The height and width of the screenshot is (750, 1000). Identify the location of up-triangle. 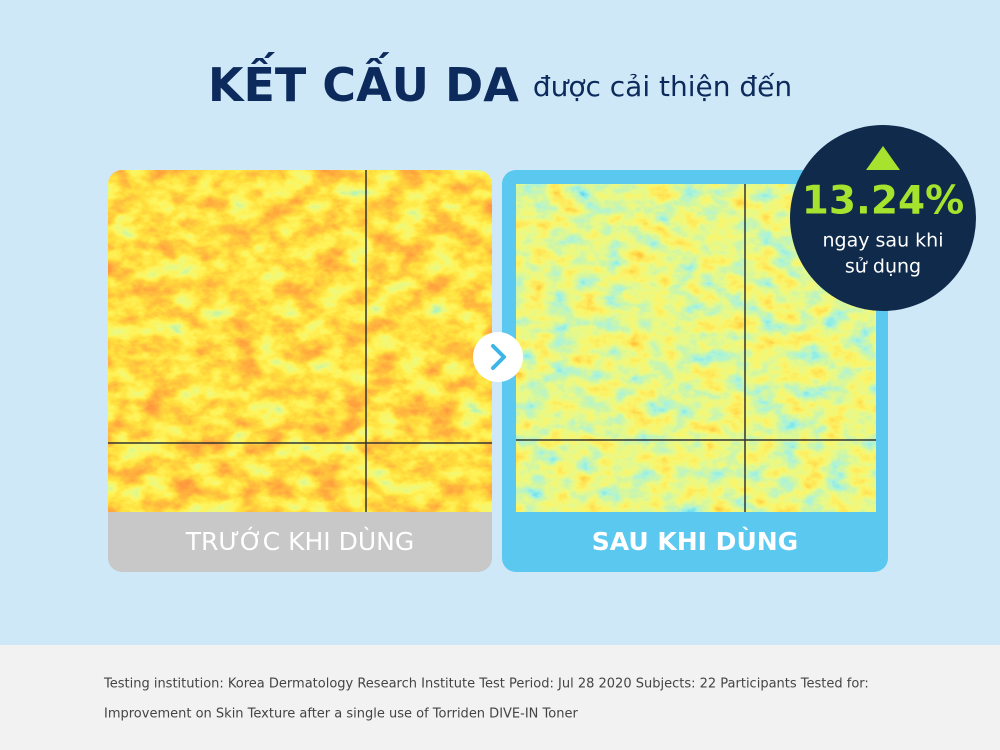
(883, 158).